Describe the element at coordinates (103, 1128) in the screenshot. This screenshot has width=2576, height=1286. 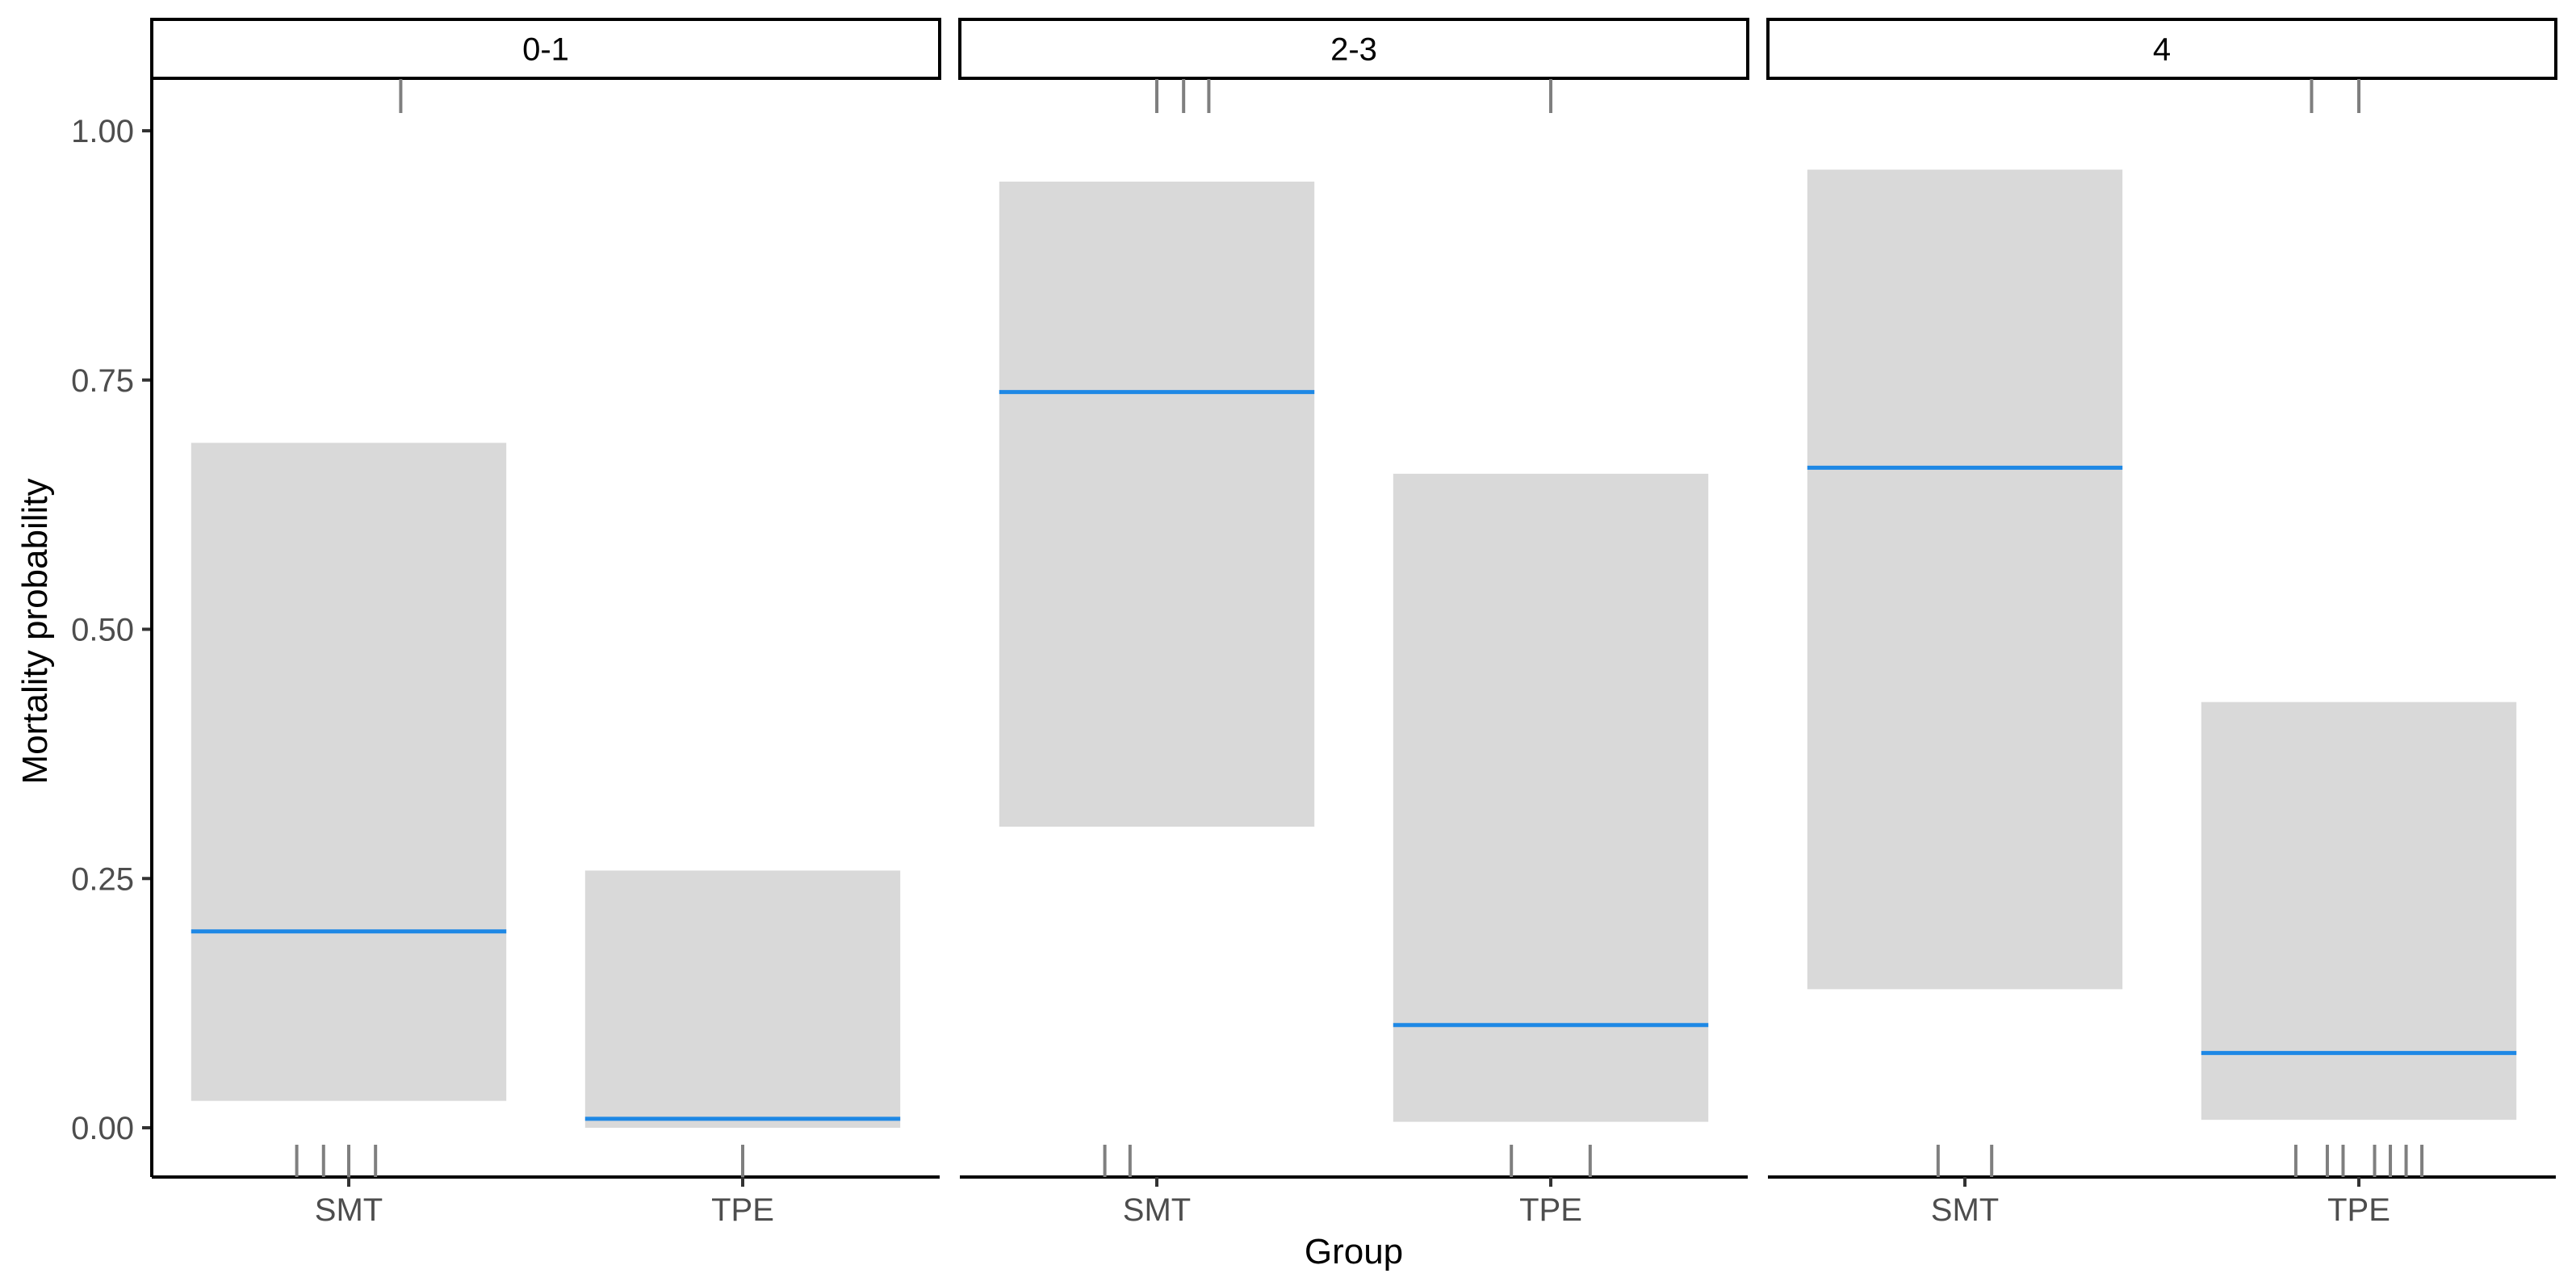
I see `y-tick-label: 0.00` at that location.